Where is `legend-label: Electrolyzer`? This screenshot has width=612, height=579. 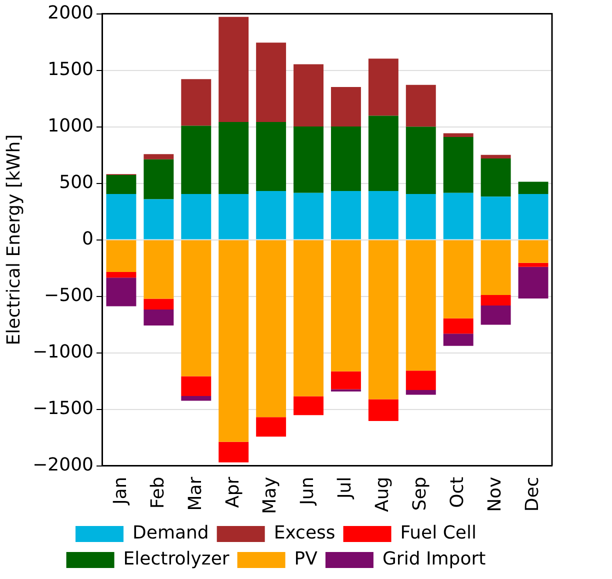
legend-label: Electrolyzer is located at coordinates (176, 559).